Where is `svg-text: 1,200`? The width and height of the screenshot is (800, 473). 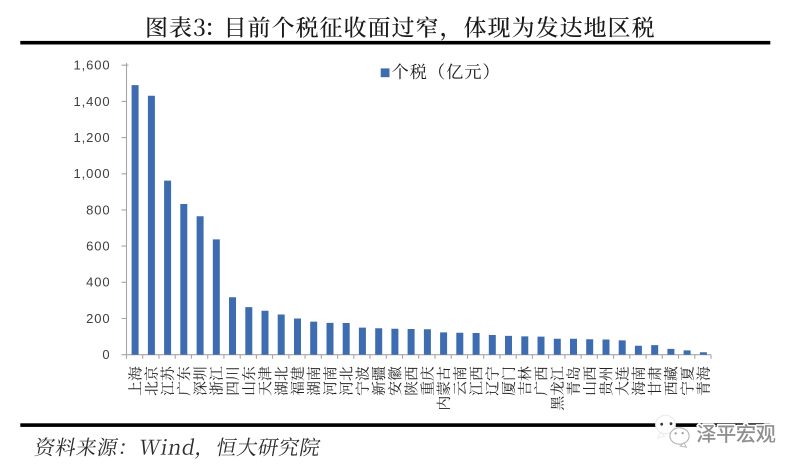 svg-text: 1,200 is located at coordinates (91, 137).